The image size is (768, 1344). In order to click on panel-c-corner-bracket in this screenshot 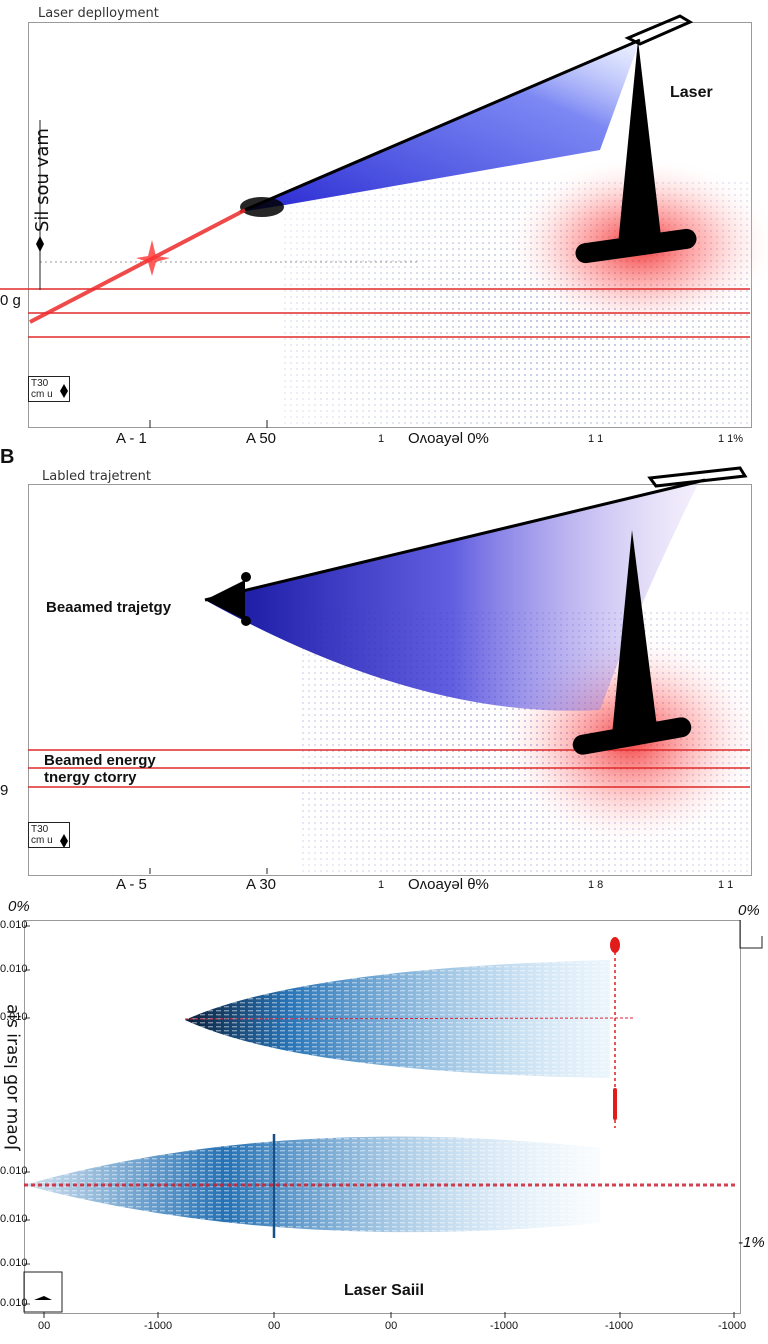, I will do `click(751, 934)`.